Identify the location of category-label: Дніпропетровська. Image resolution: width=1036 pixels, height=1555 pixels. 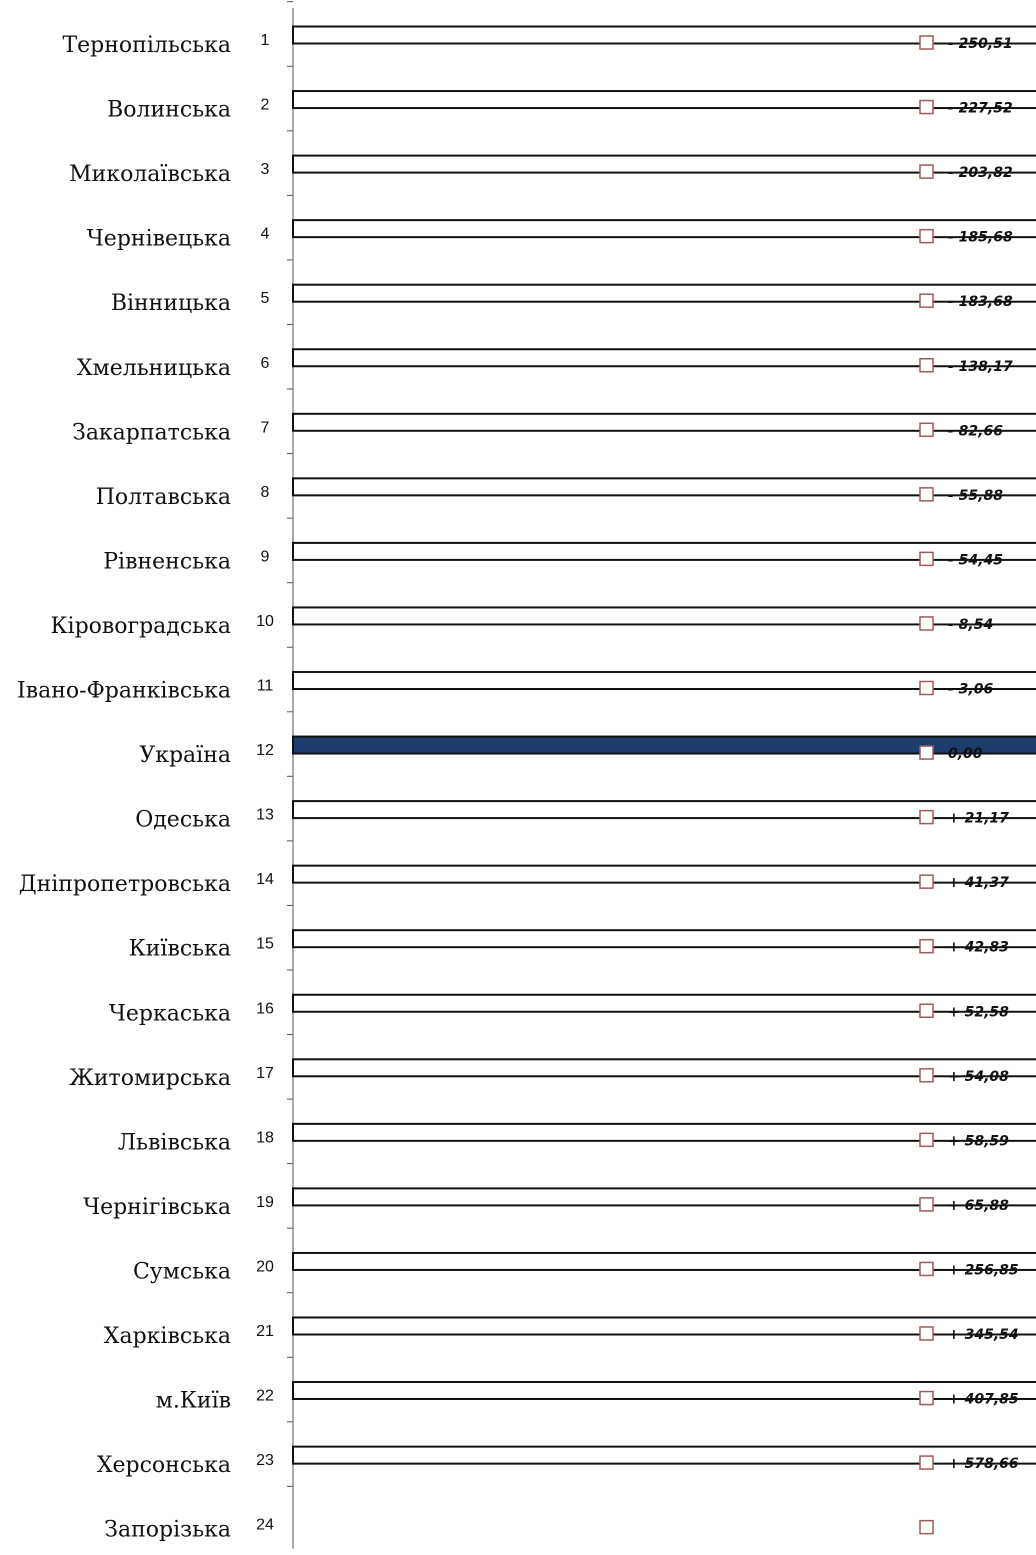
(125, 884).